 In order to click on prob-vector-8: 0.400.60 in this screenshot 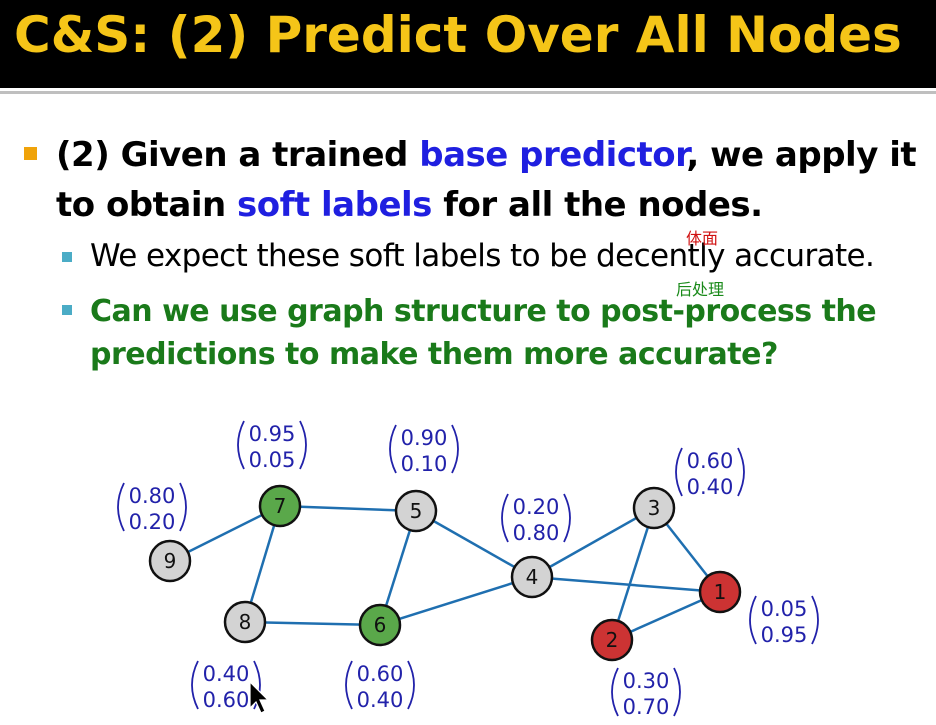, I will do `click(226, 686)`.